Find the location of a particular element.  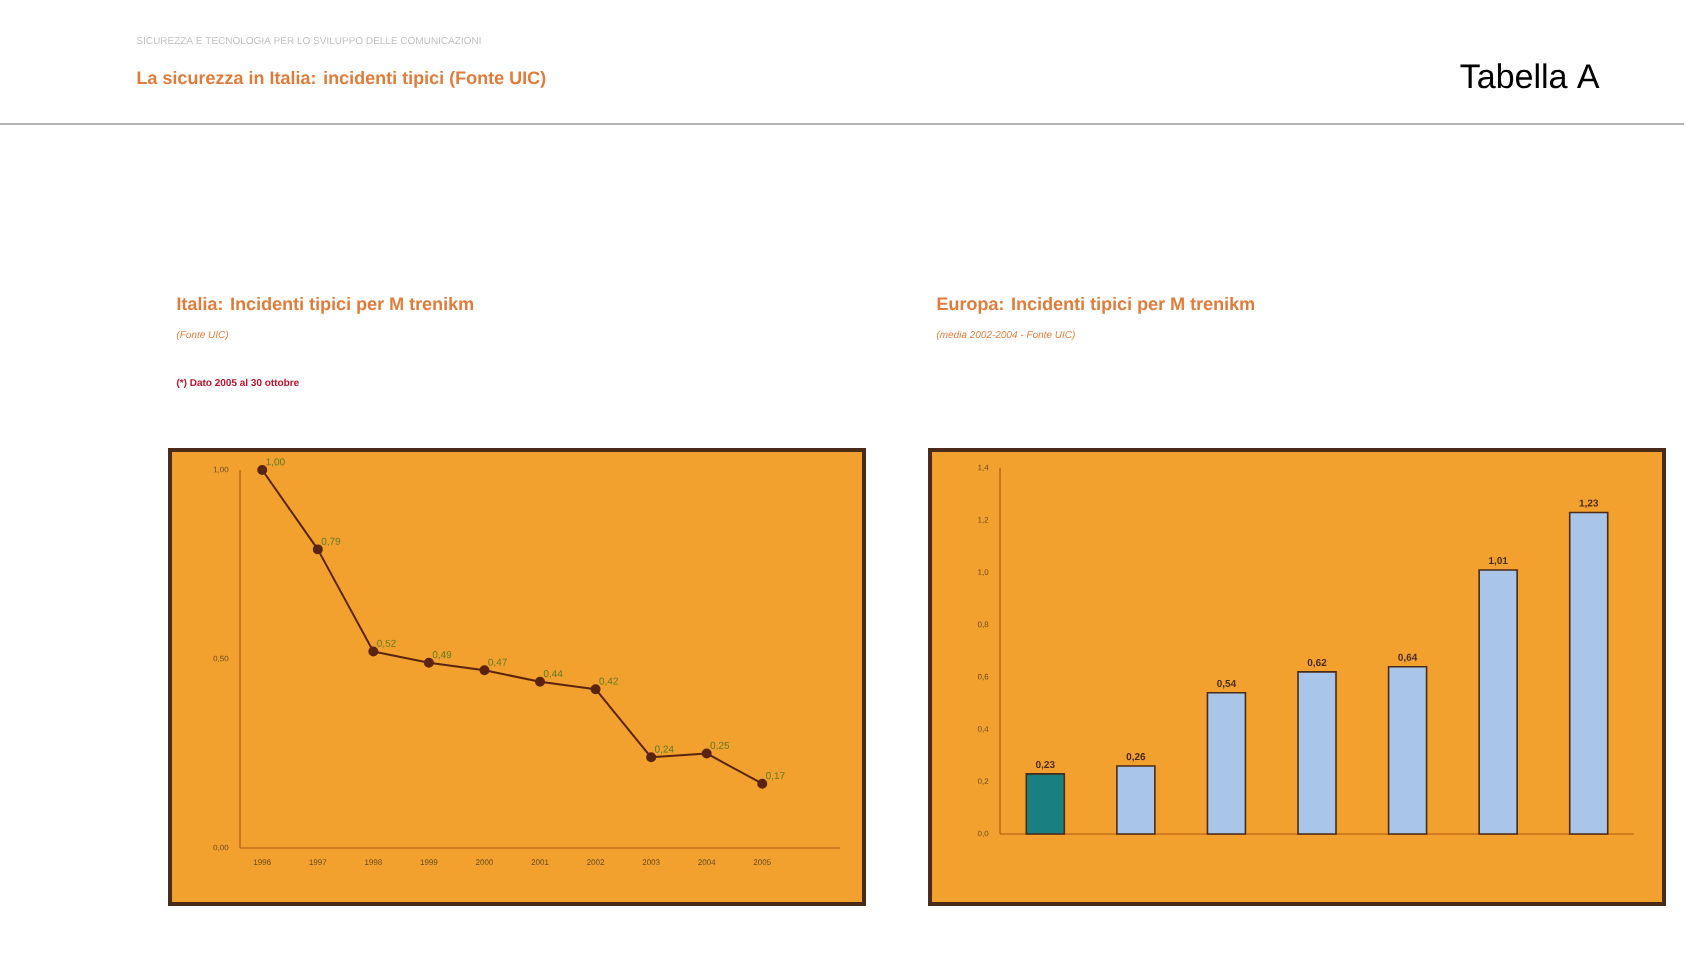

chart-title: Europa: Incidenti tipici per M trenikm is located at coordinates (1096, 305).